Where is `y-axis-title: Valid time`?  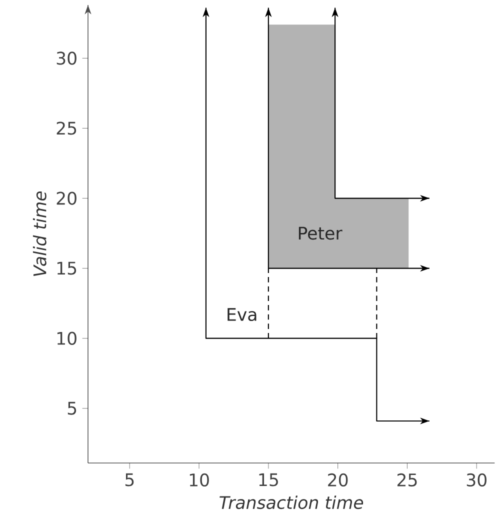 y-axis-title: Valid time is located at coordinates (39, 233).